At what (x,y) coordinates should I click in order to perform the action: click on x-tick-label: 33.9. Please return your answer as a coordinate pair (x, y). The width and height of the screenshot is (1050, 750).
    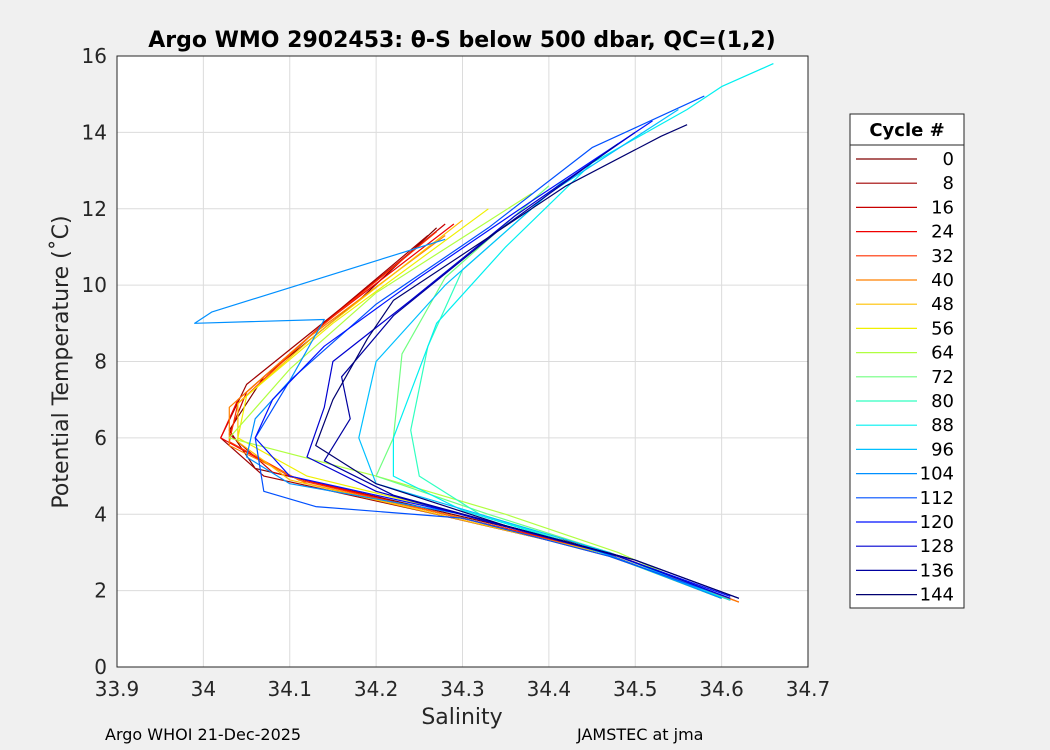
    Looking at the image, I should click on (117, 689).